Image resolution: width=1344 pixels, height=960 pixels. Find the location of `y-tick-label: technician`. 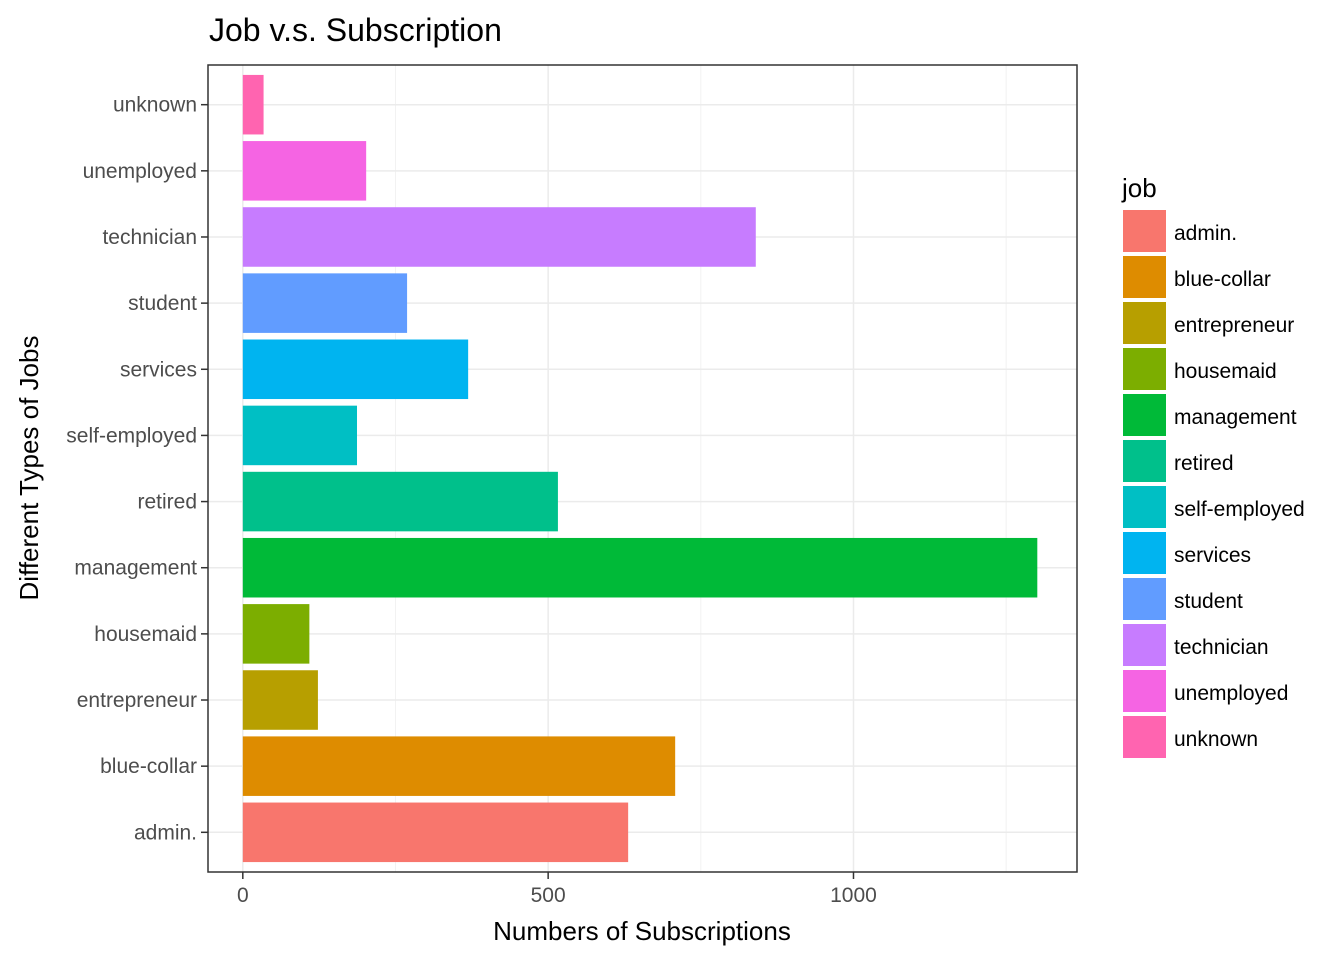

y-tick-label: technician is located at coordinates (149, 237).